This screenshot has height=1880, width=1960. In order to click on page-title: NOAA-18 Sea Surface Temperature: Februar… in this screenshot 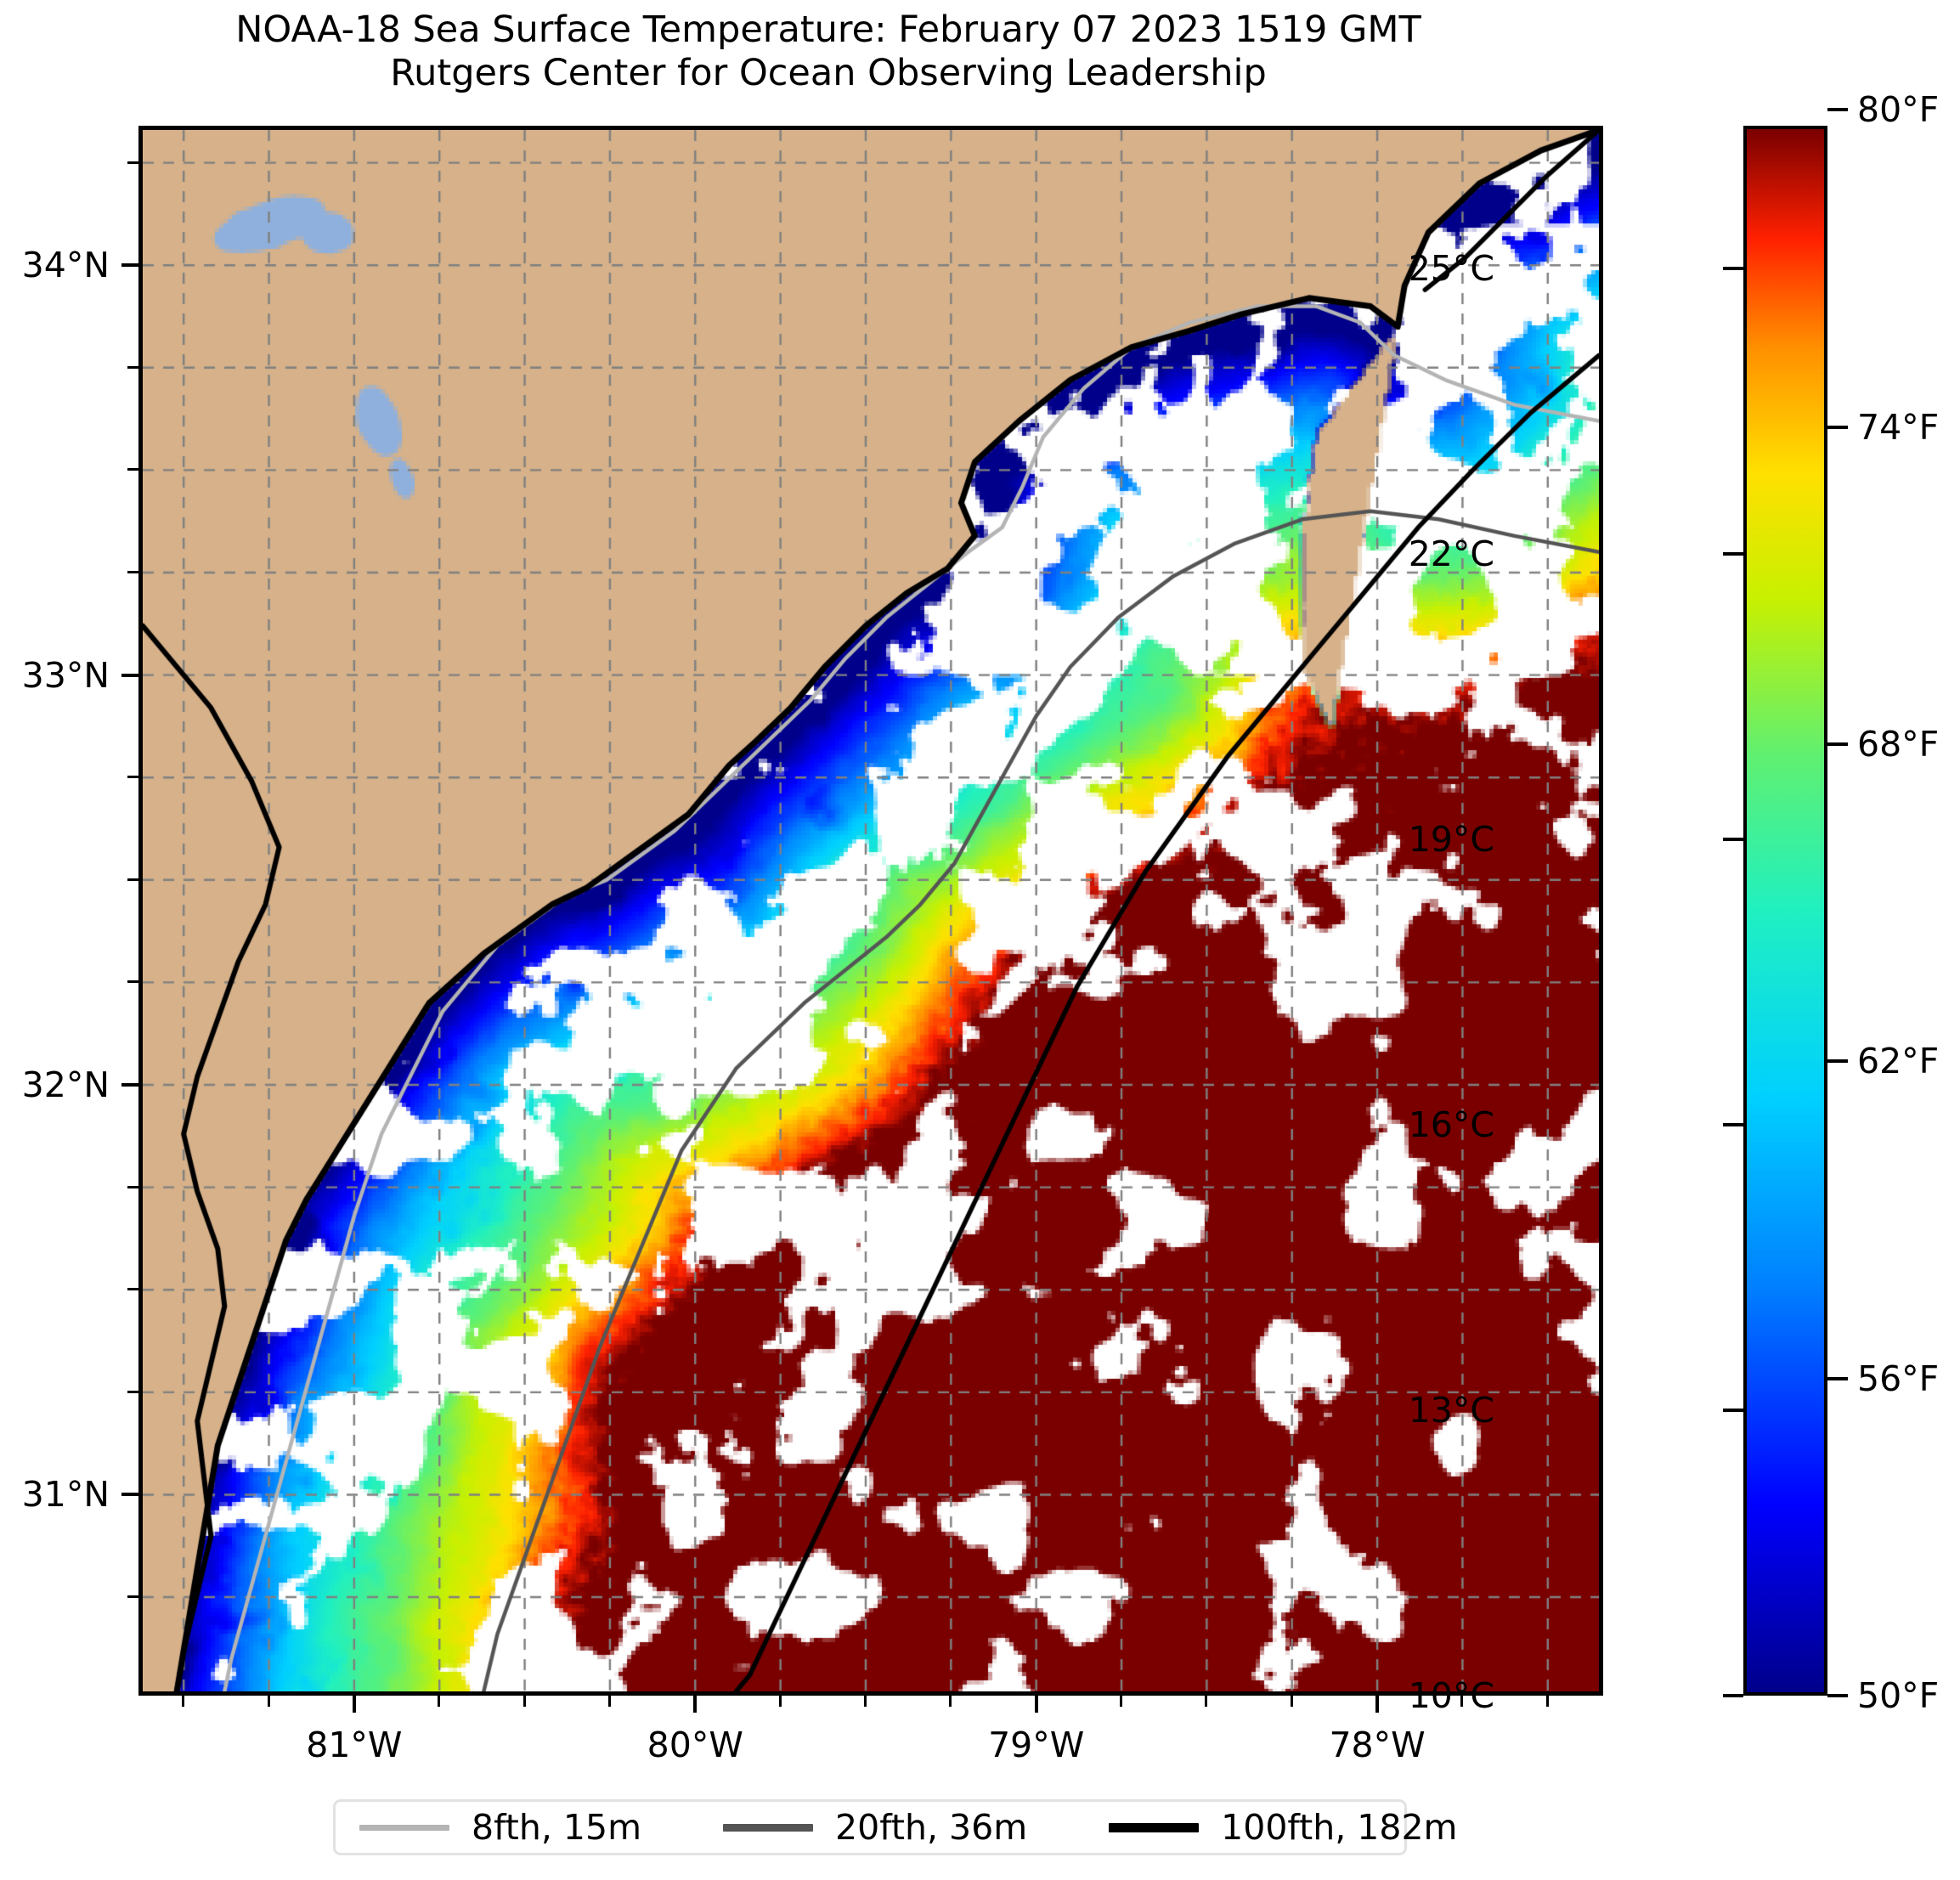, I will do `click(828, 29)`.